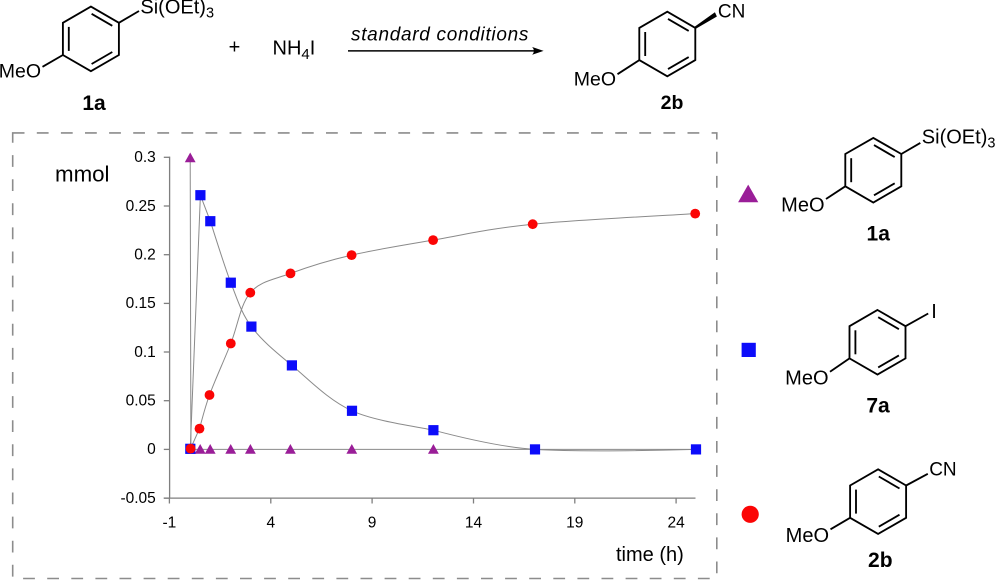 This screenshot has height=583, width=996. Describe the element at coordinates (574, 523) in the screenshot. I see `svg-text: 19` at that location.